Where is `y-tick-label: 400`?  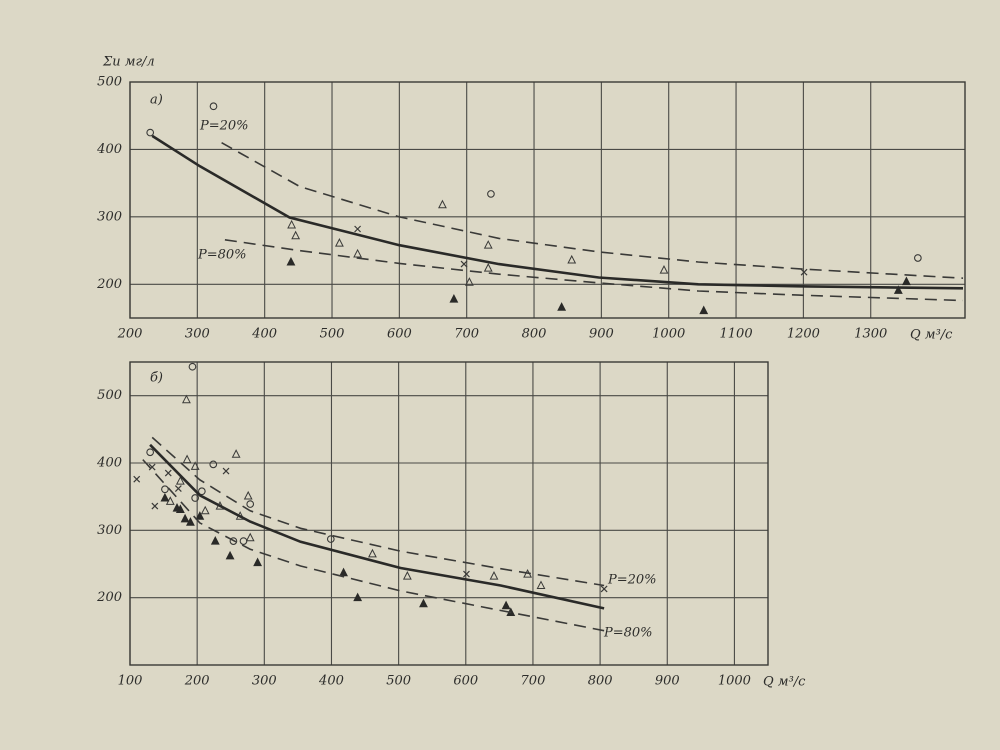
y-tick-label: 400 is located at coordinates (109, 463).